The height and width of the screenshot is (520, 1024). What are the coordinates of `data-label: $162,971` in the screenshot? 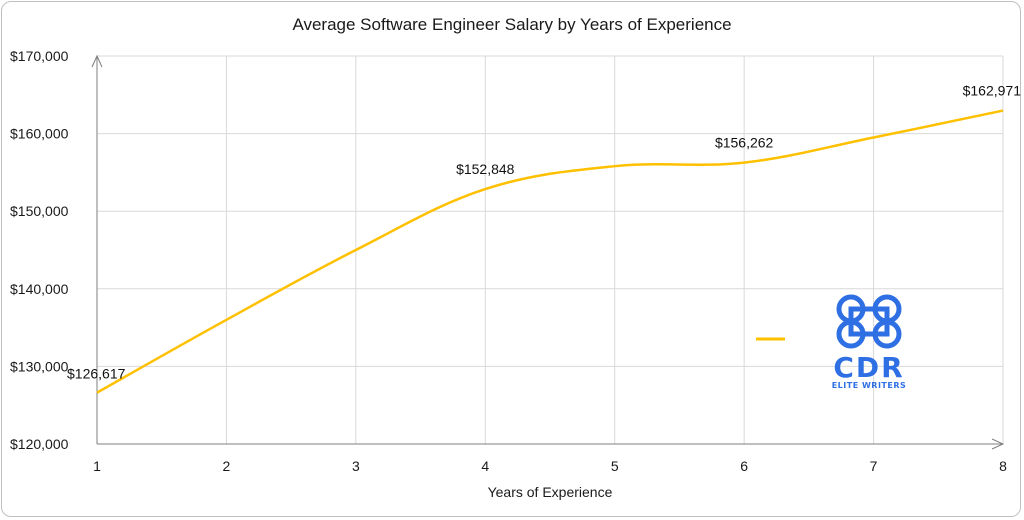 It's located at (992, 91).